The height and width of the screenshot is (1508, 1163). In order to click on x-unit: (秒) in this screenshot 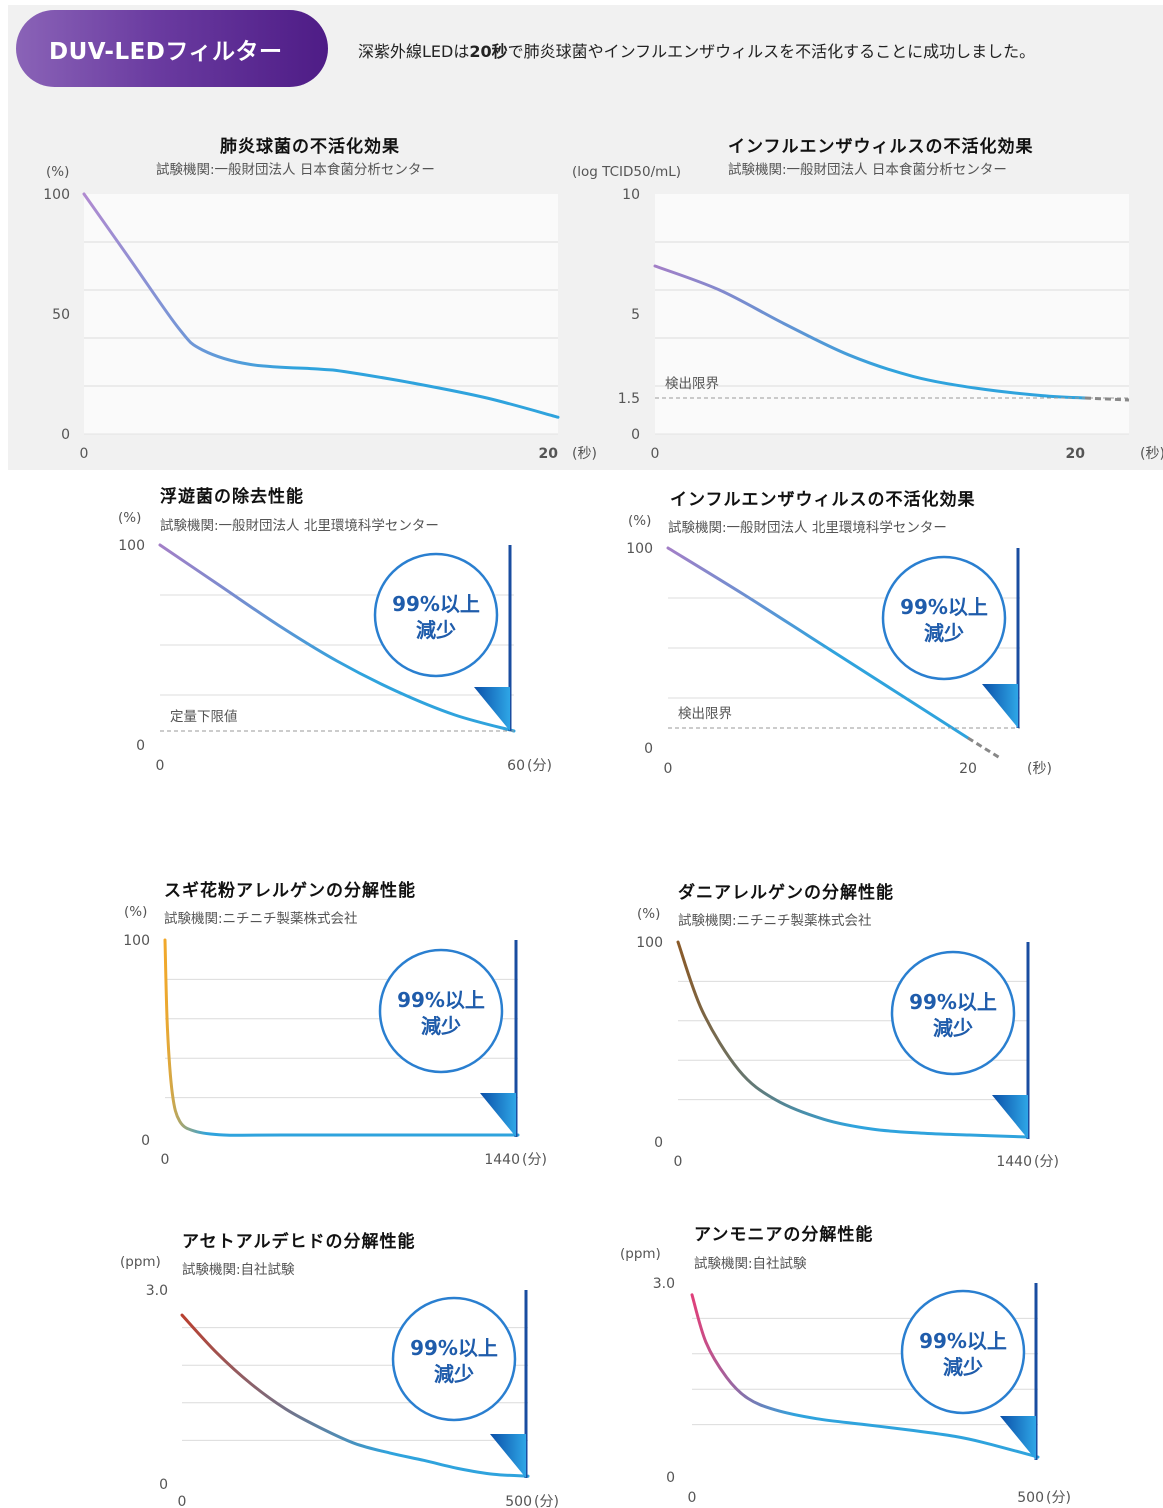, I will do `click(1039, 769)`.